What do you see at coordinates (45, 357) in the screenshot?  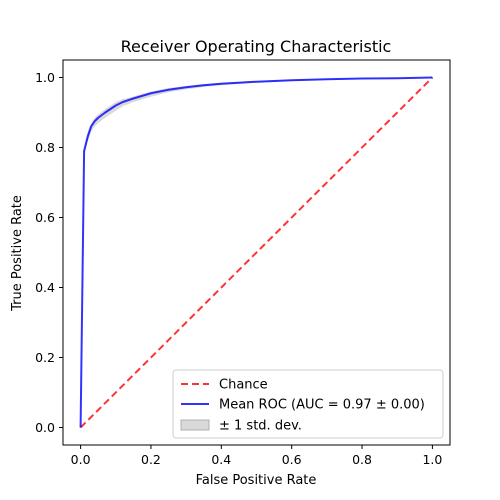 I see `y-tick-label: 0.2` at bounding box center [45, 357].